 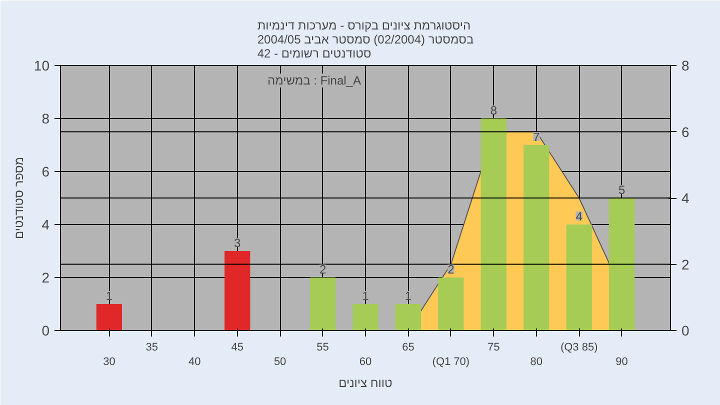 What do you see at coordinates (365, 383) in the screenshot?
I see `x-axis-title: טווח ציונים` at bounding box center [365, 383].